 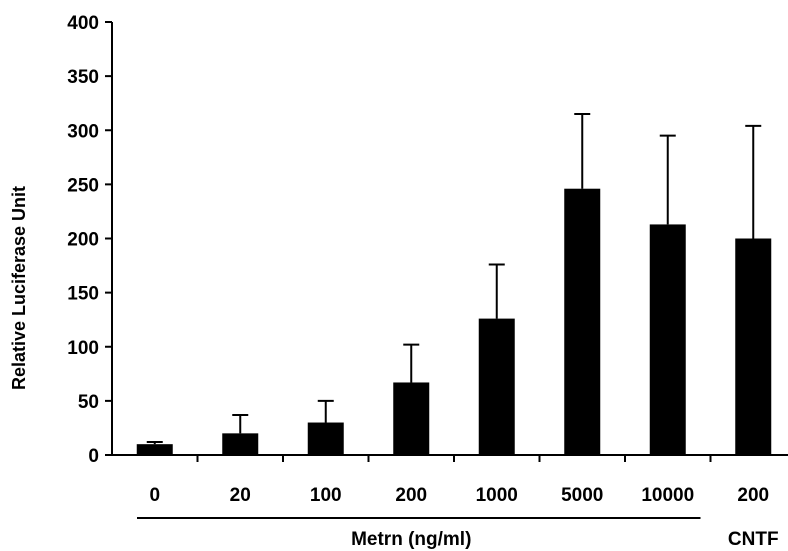 What do you see at coordinates (497, 495) in the screenshot?
I see `x-tick-label: 1000` at bounding box center [497, 495].